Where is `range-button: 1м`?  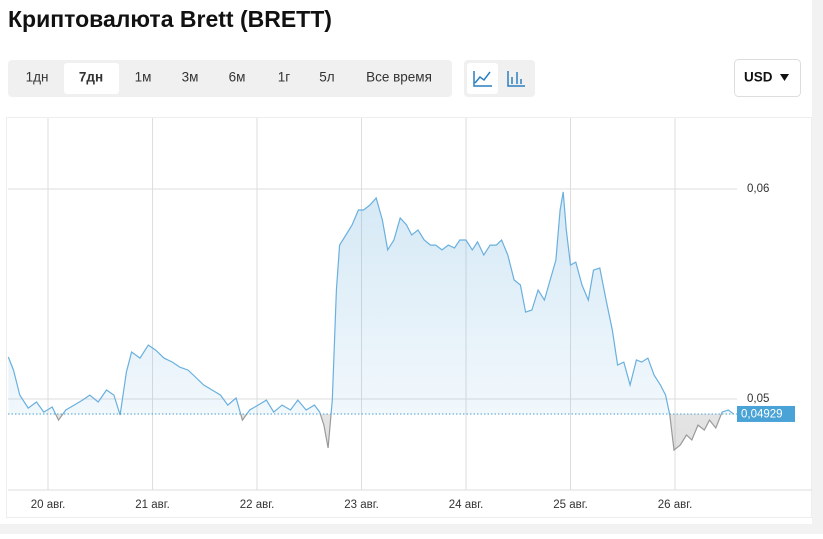 range-button: 1м is located at coordinates (143, 77).